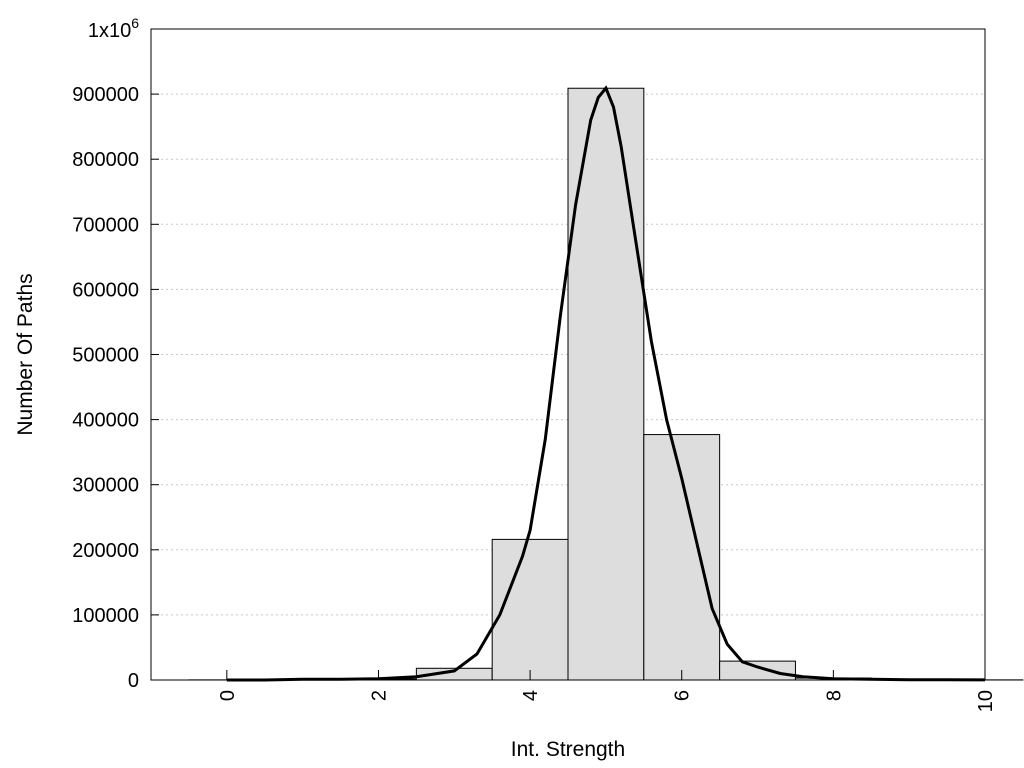 Image resolution: width=1024 pixels, height=768 pixels. I want to click on x-tick-label: 8, so click(834, 695).